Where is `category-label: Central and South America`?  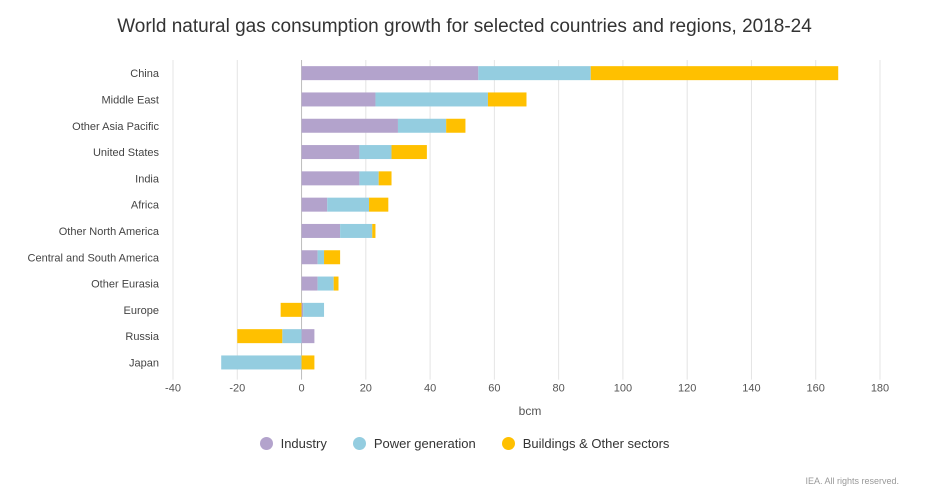 category-label: Central and South America is located at coordinates (94, 258).